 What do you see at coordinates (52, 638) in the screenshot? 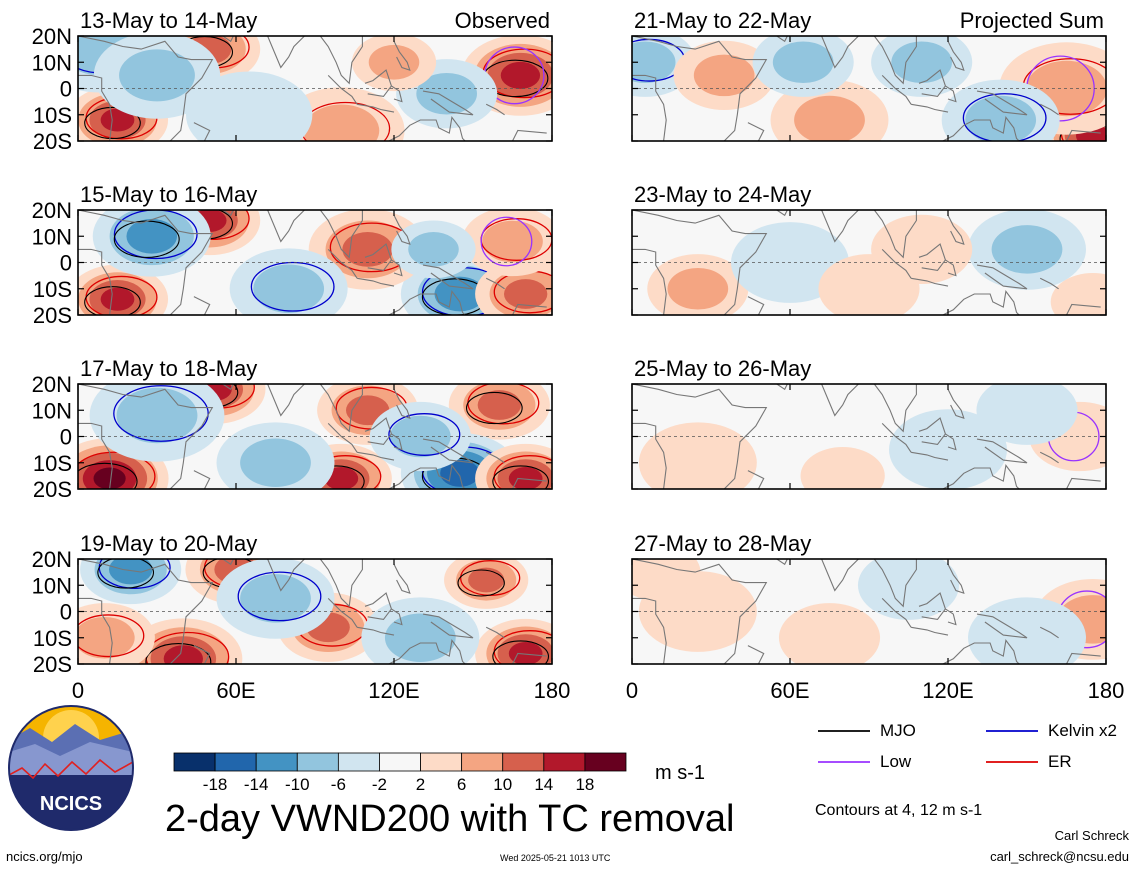
I see `y-tick-label: 10S` at bounding box center [52, 638].